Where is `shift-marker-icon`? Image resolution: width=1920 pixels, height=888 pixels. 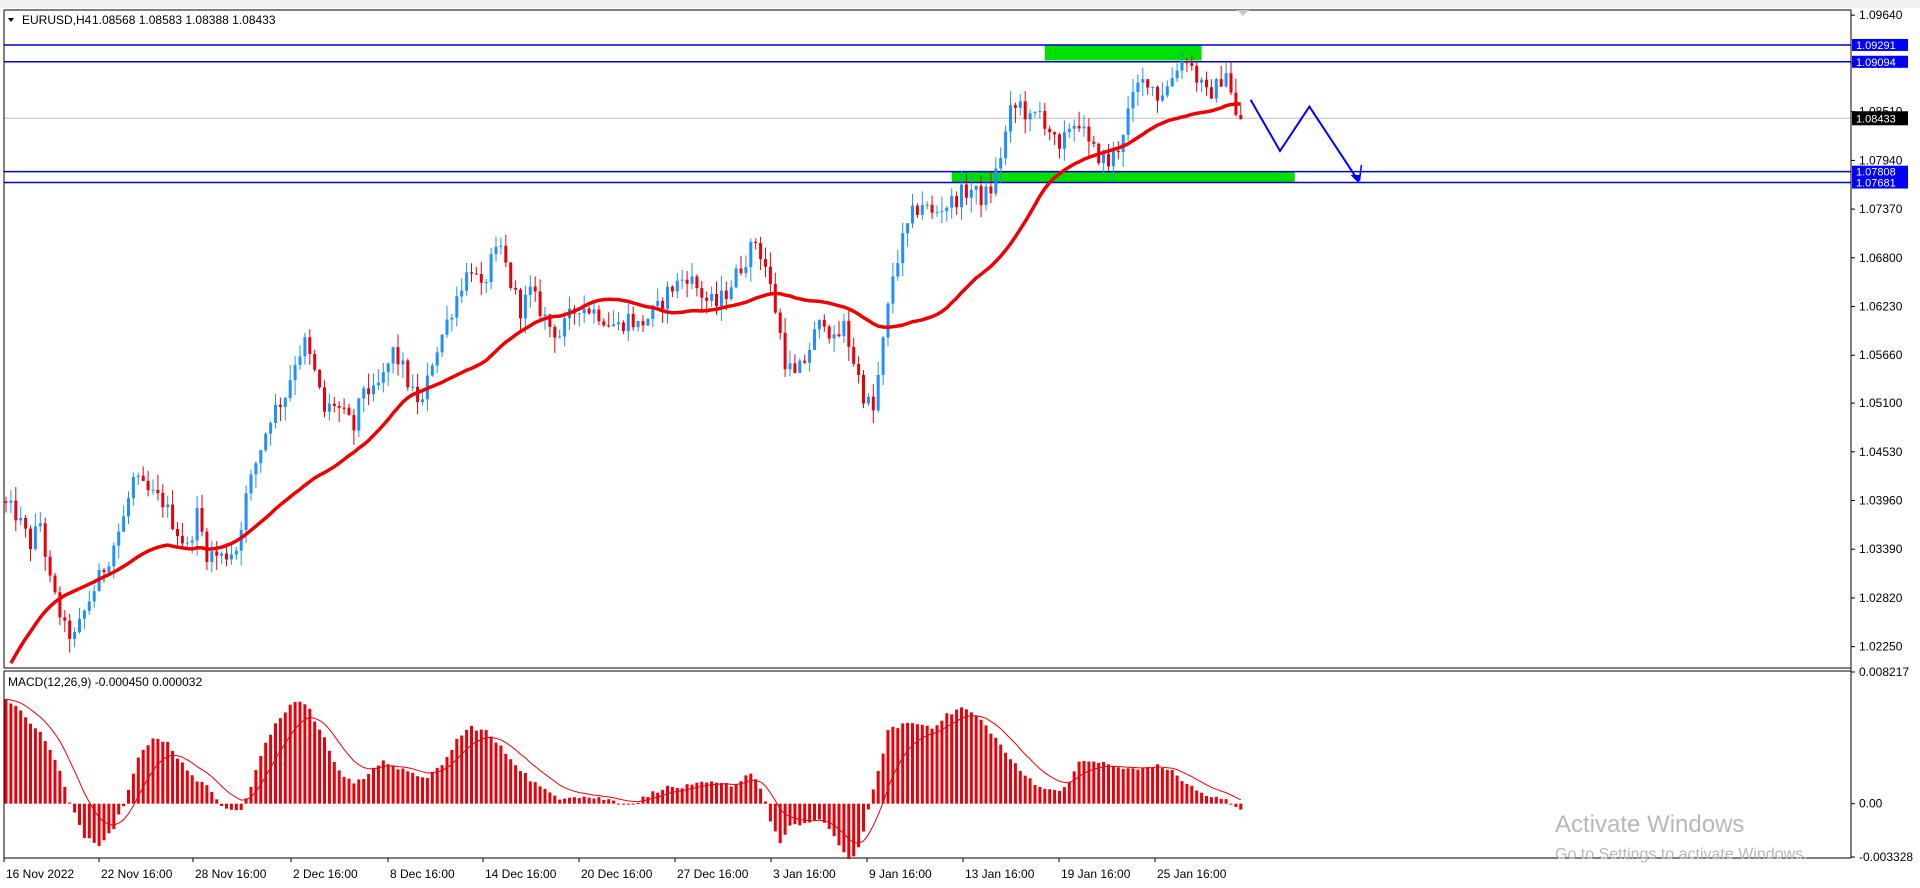
shift-marker-icon is located at coordinates (1243, 13).